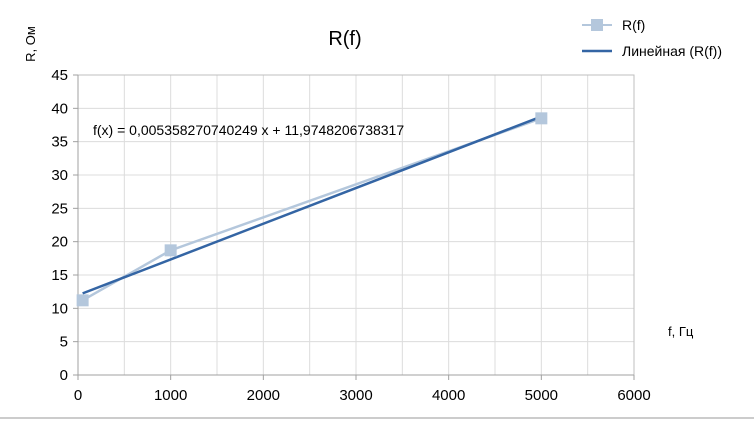  What do you see at coordinates (59, 142) in the screenshot?
I see `y-tick-label: 35` at bounding box center [59, 142].